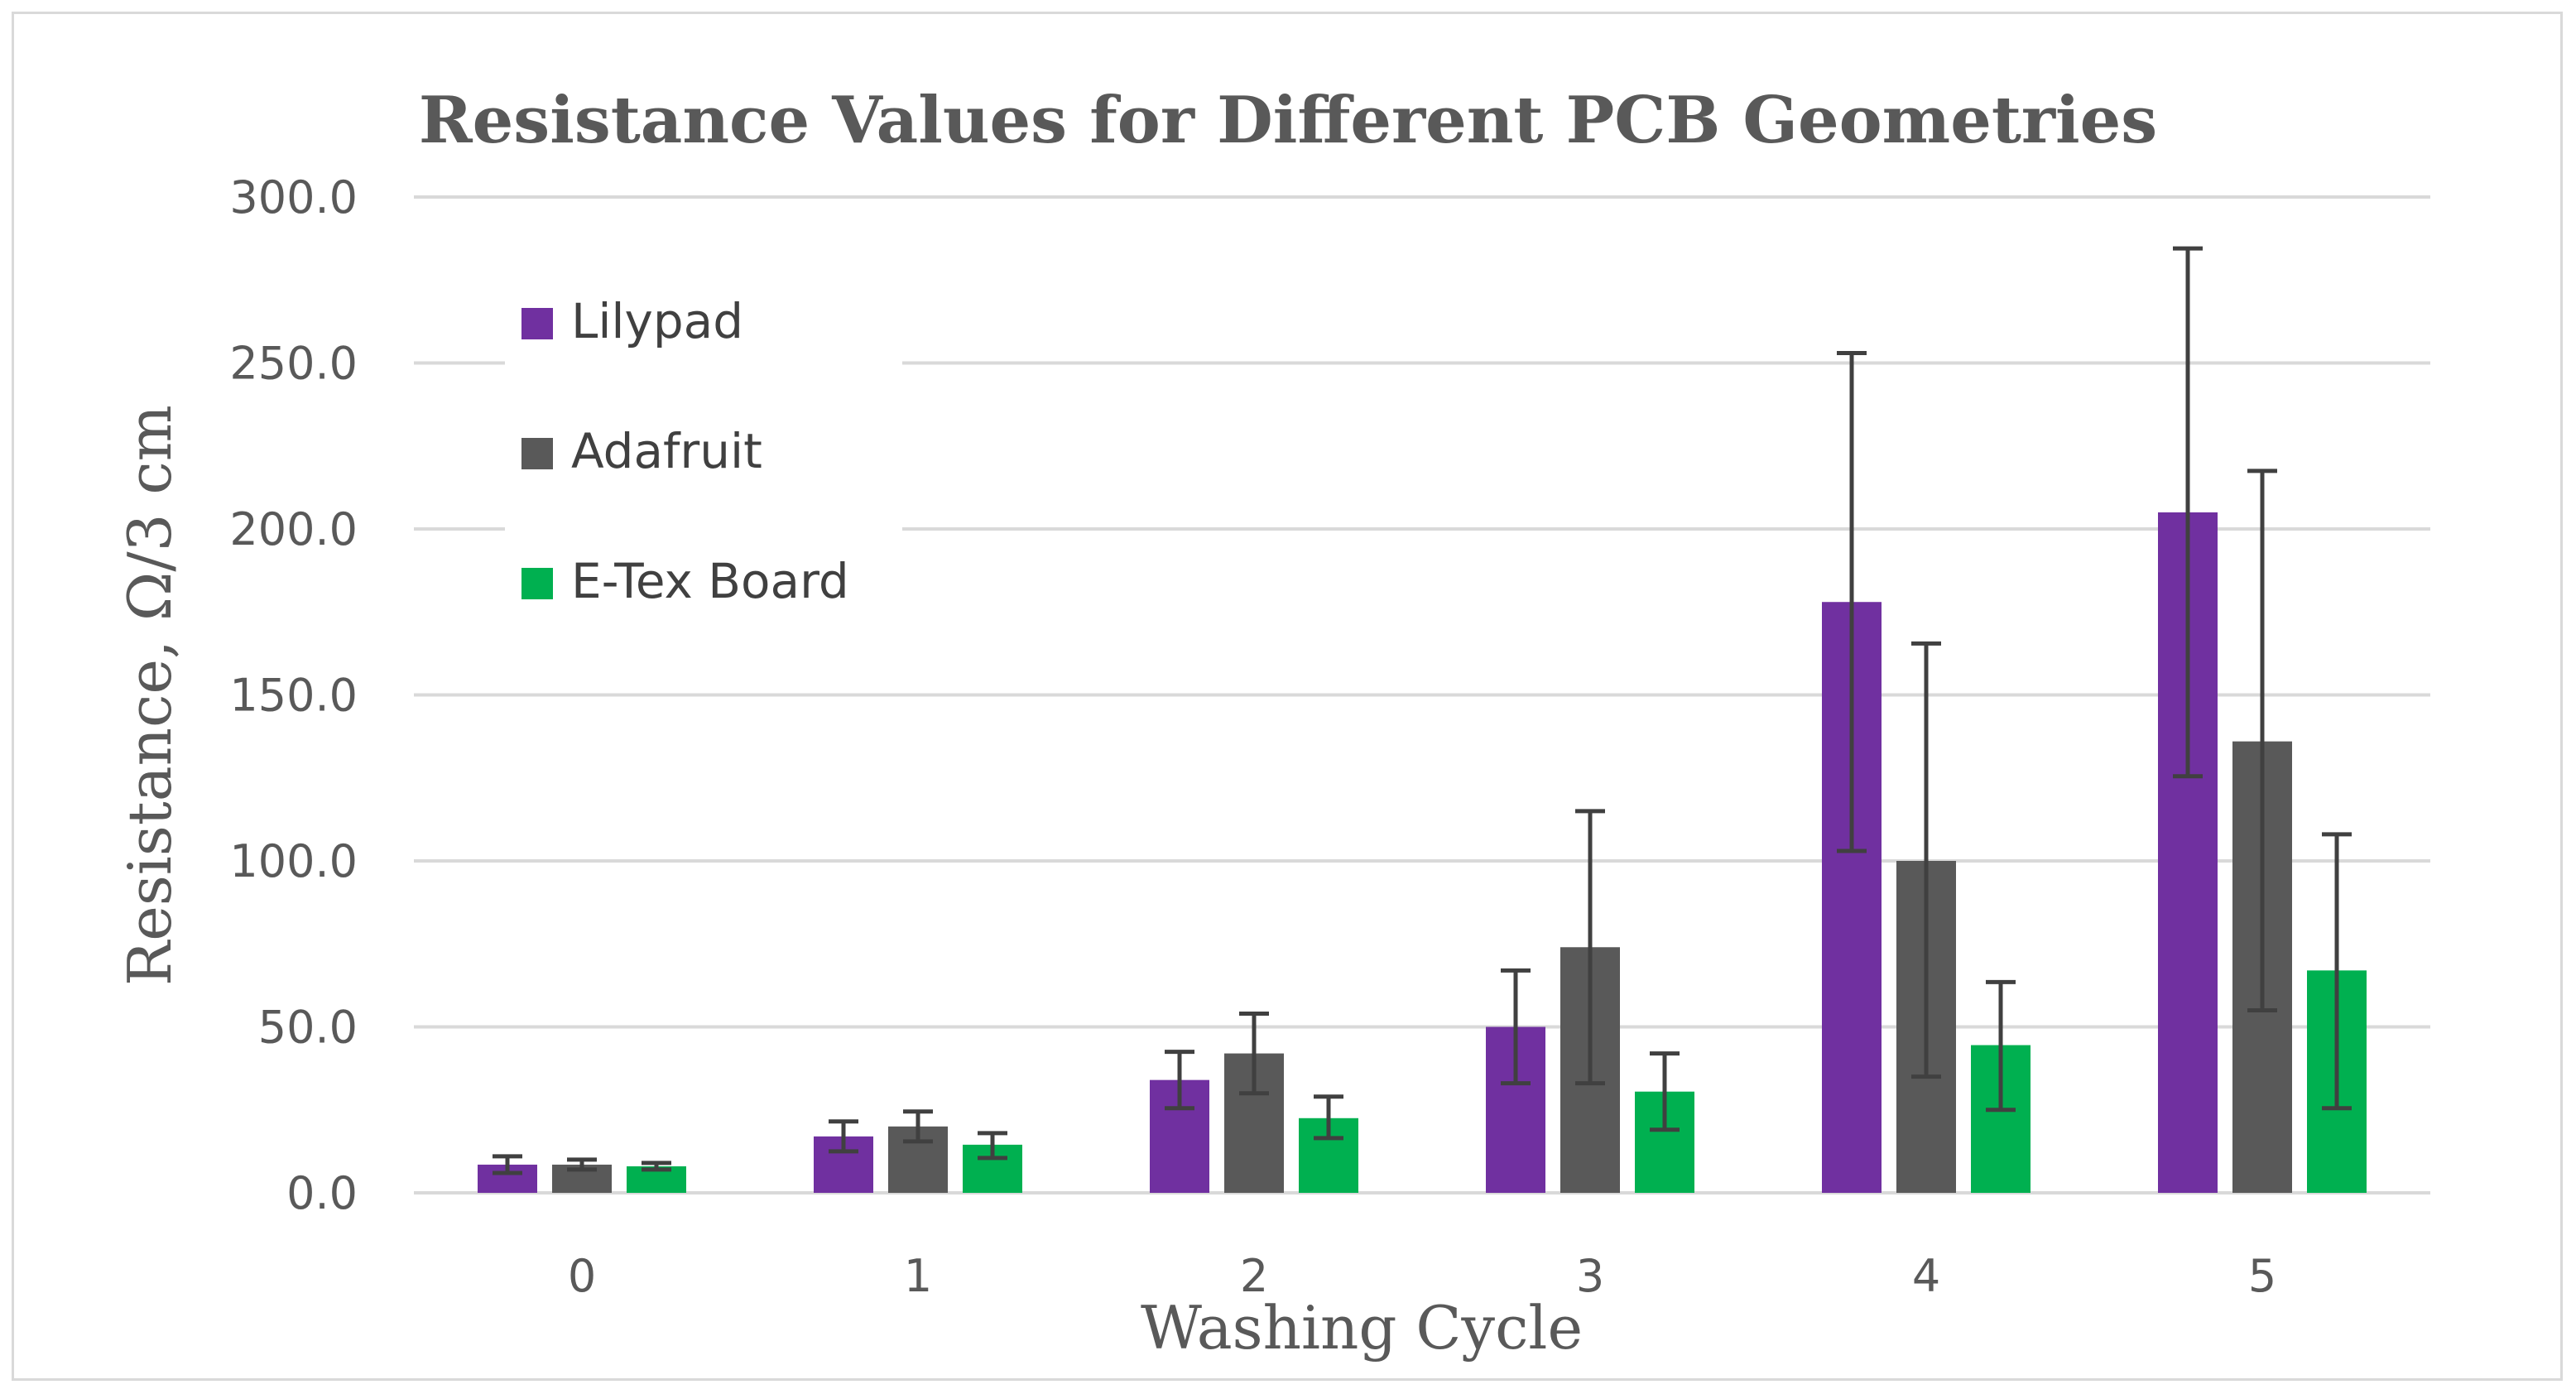  Describe the element at coordinates (1362, 1328) in the screenshot. I see `x-axis-title: Washing Cycle` at that location.